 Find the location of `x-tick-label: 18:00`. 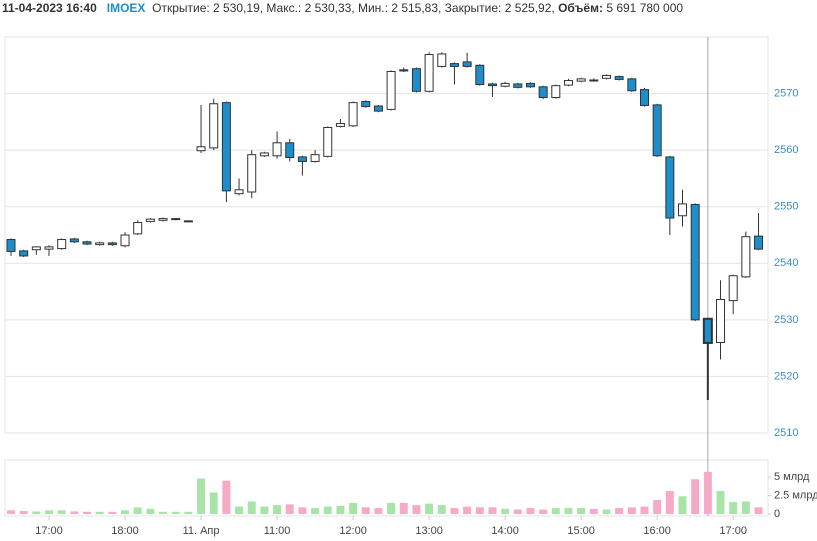

x-tick-label: 18:00 is located at coordinates (125, 531).